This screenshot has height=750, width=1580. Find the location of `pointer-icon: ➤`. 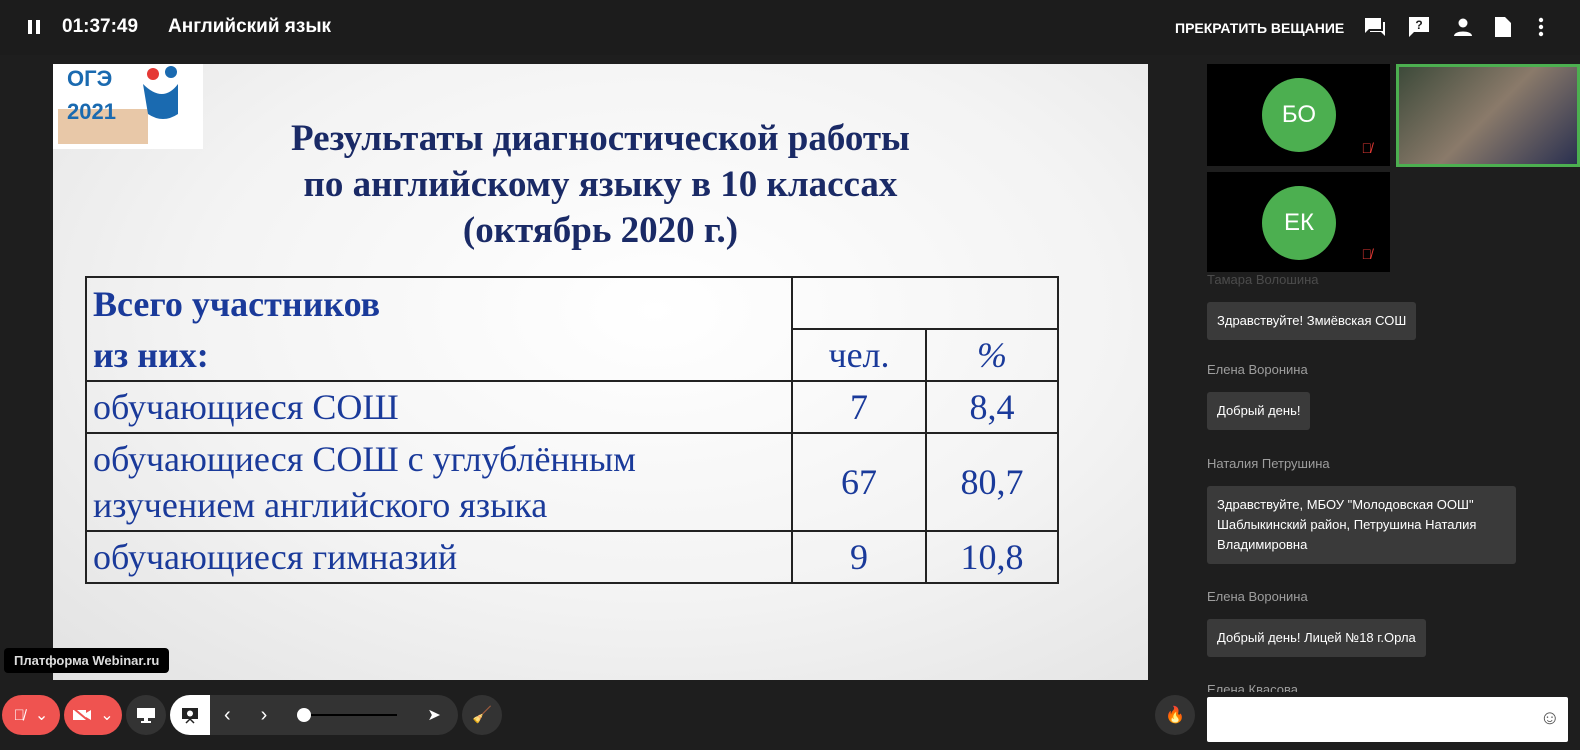

pointer-icon: ➤ is located at coordinates (434, 715).